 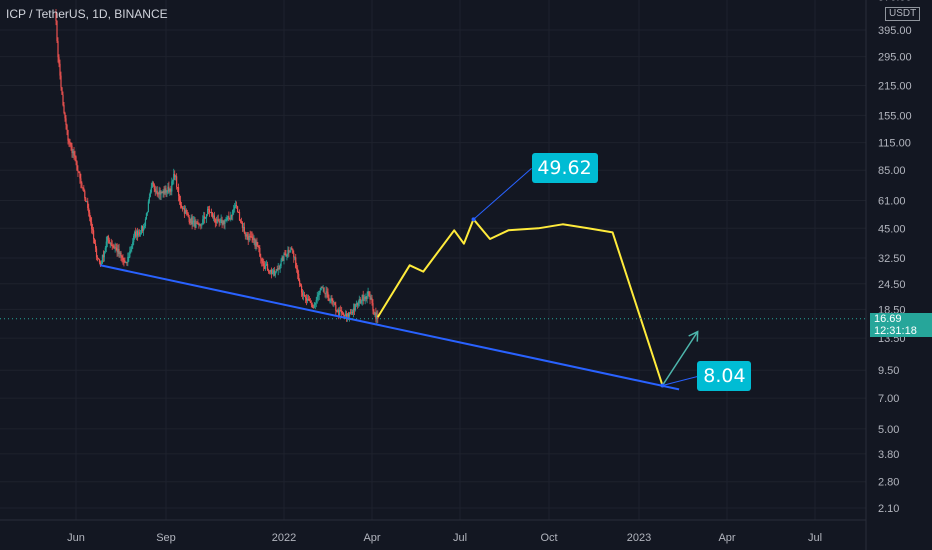 I want to click on last-price-value: 16.69, so click(x=888, y=318).